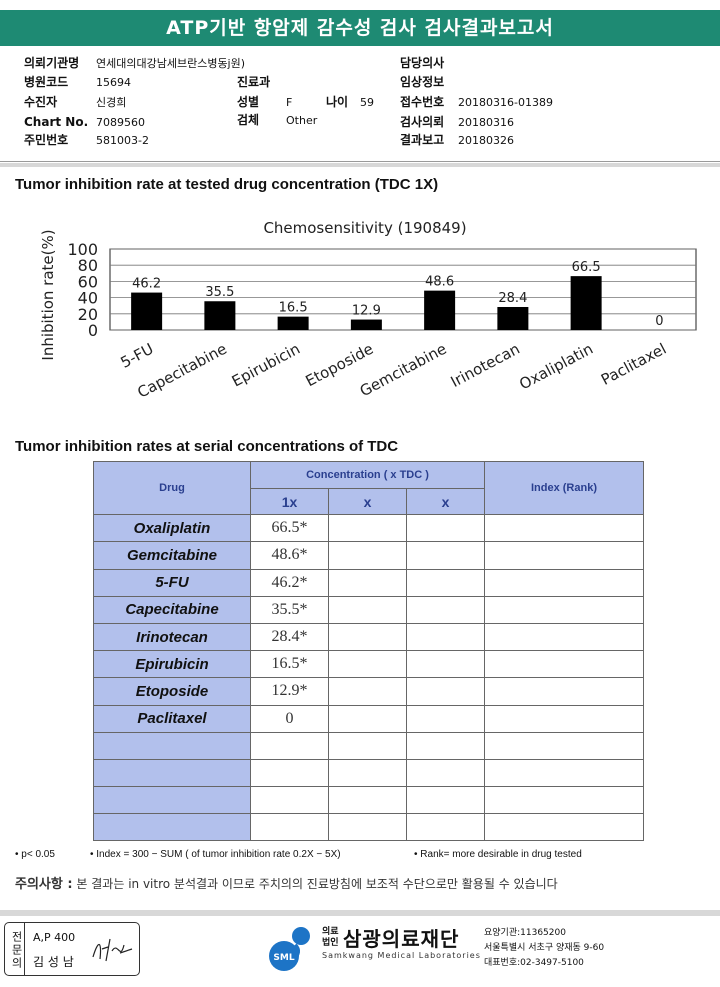 This screenshot has height=987, width=720. What do you see at coordinates (659, 321) in the screenshot?
I see `bar-data-label: 0` at bounding box center [659, 321].